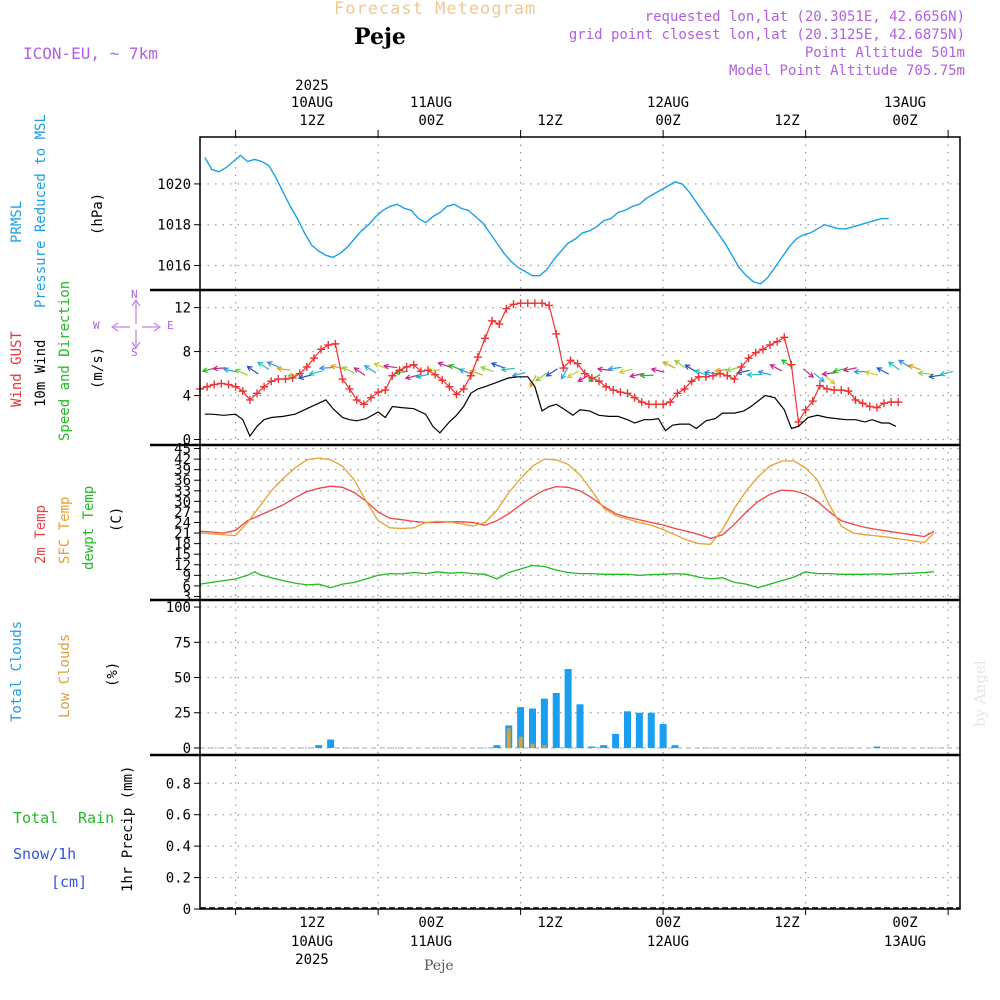 This screenshot has width=1000, height=1000. Describe the element at coordinates (580, 832) in the screenshot. I see `precip-panel-frame` at that location.